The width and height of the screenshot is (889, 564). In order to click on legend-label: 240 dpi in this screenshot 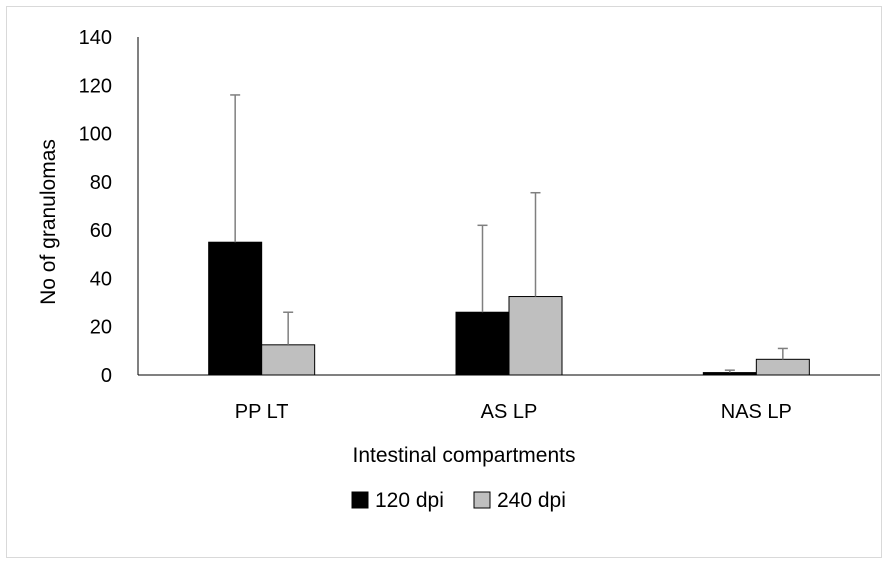, I will do `click(531, 500)`.